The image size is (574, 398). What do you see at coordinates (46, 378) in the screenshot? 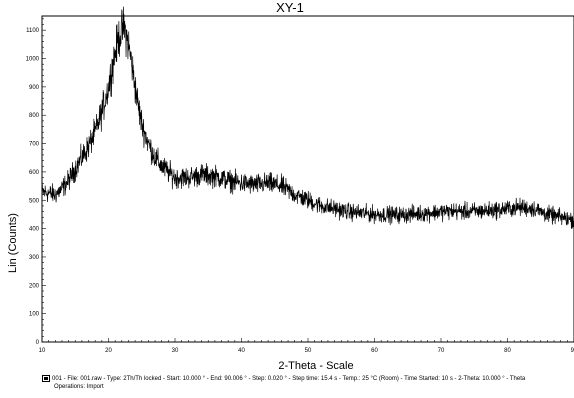
I see `scan-icon` at bounding box center [46, 378].